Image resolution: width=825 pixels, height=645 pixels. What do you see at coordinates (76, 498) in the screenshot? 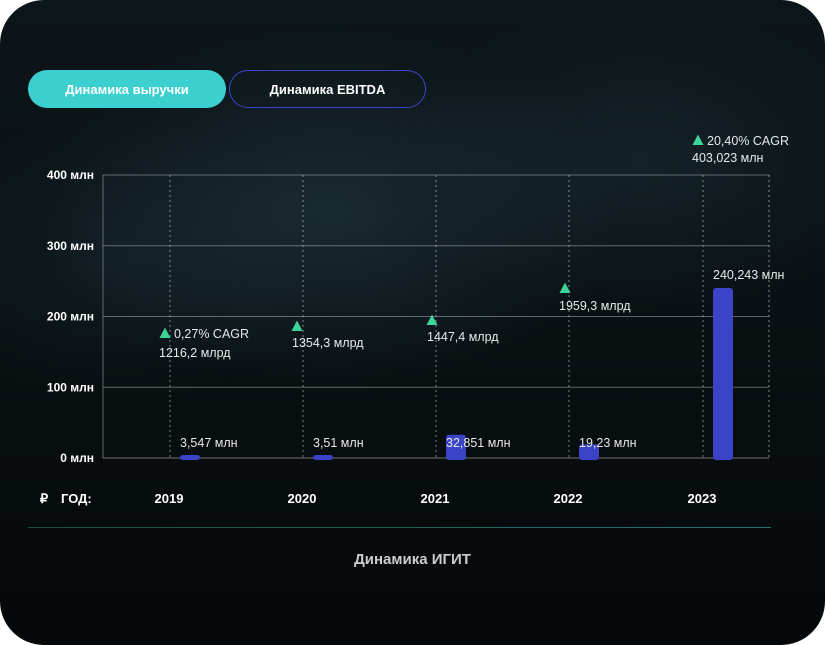
I see `year-axis-label: ГОД:` at bounding box center [76, 498].